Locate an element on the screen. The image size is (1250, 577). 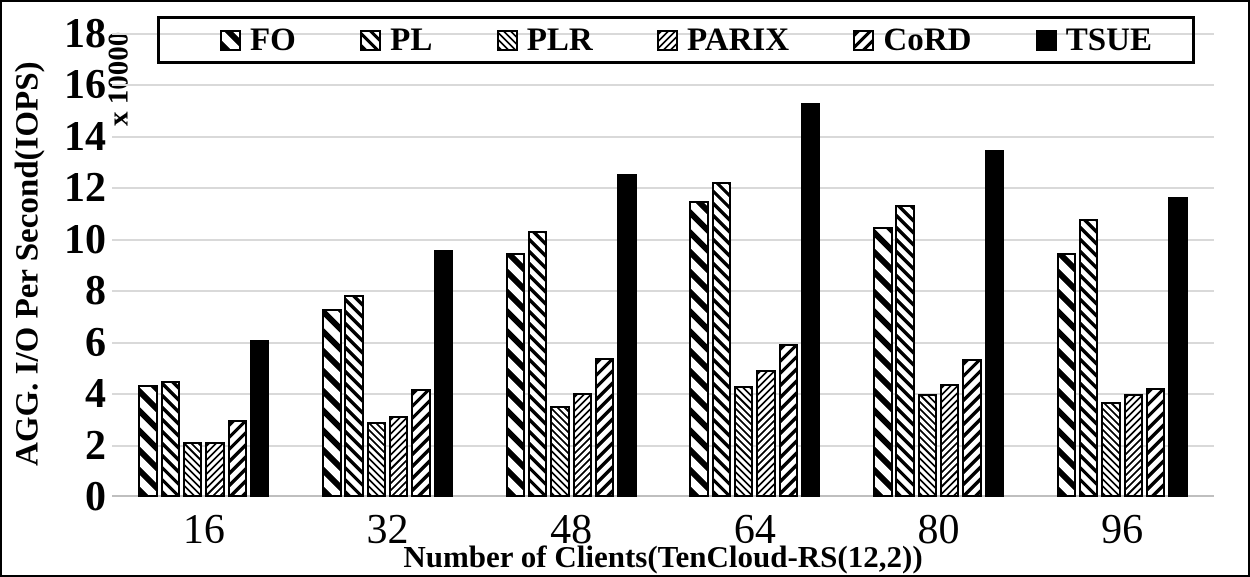
legend-item-cord: CoRD is located at coordinates (912, 40).